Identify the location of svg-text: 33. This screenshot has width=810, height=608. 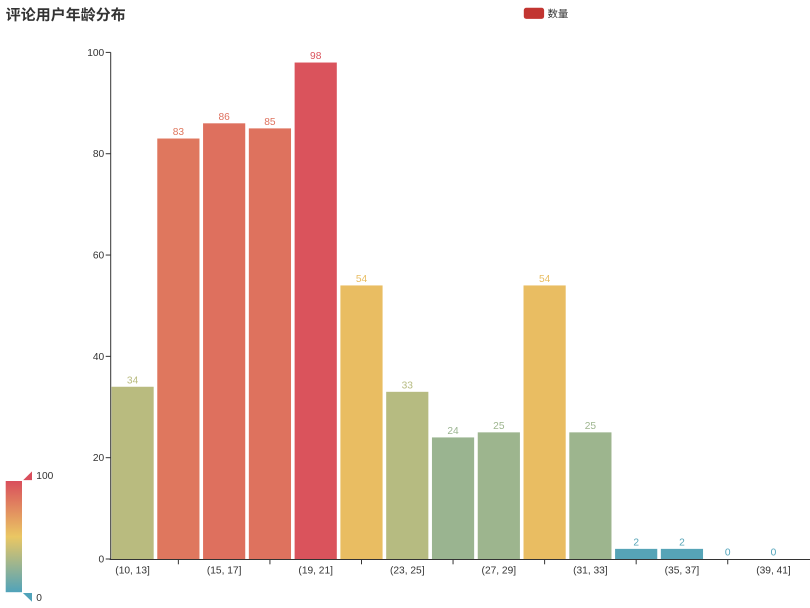
(408, 385).